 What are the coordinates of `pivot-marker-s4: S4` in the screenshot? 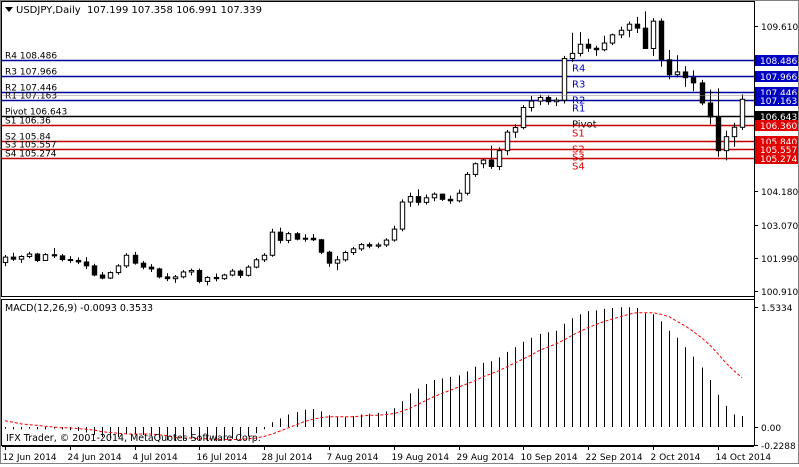 It's located at (578, 167).